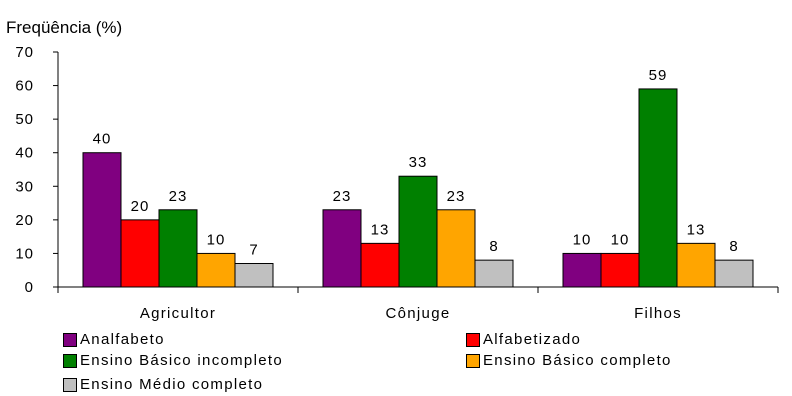  What do you see at coordinates (64, 27) in the screenshot?
I see `y-axis-label: Freqüência (%)` at bounding box center [64, 27].